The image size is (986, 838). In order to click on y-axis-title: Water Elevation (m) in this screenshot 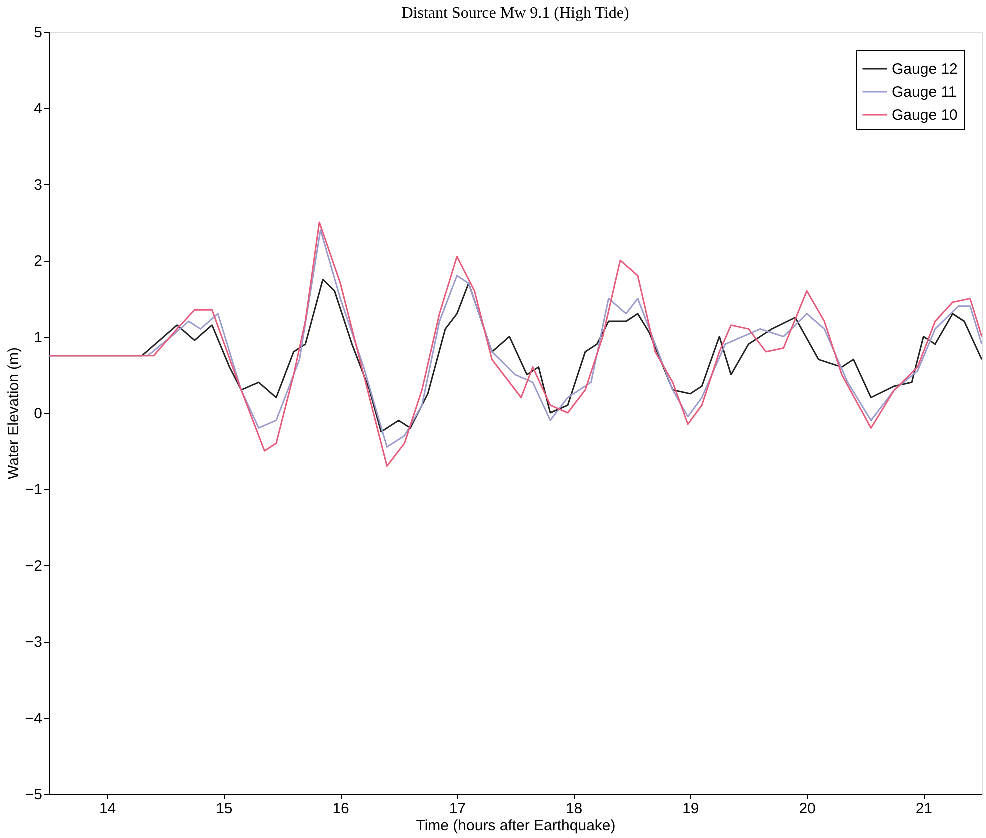, I will do `click(13, 414)`.